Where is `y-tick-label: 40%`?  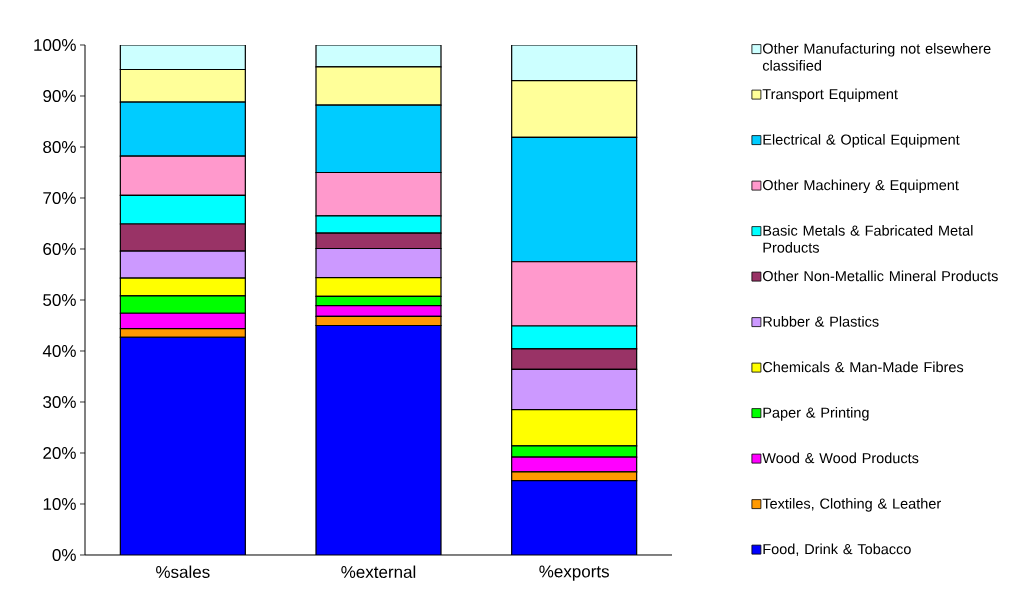 y-tick-label: 40% is located at coordinates (59, 351).